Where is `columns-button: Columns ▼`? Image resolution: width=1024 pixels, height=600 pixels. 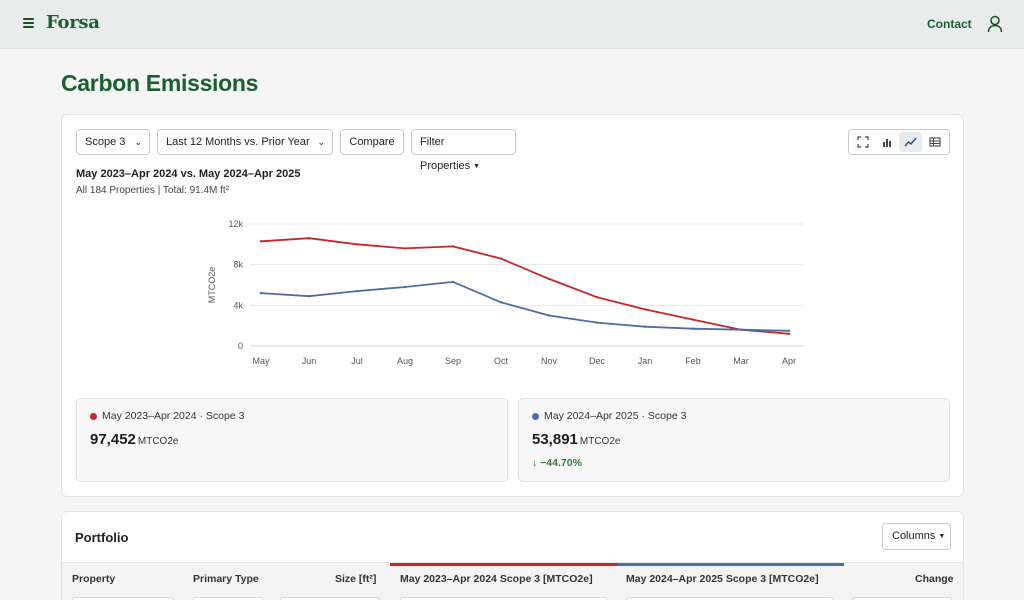
columns-button: Columns ▼ is located at coordinates (916, 536).